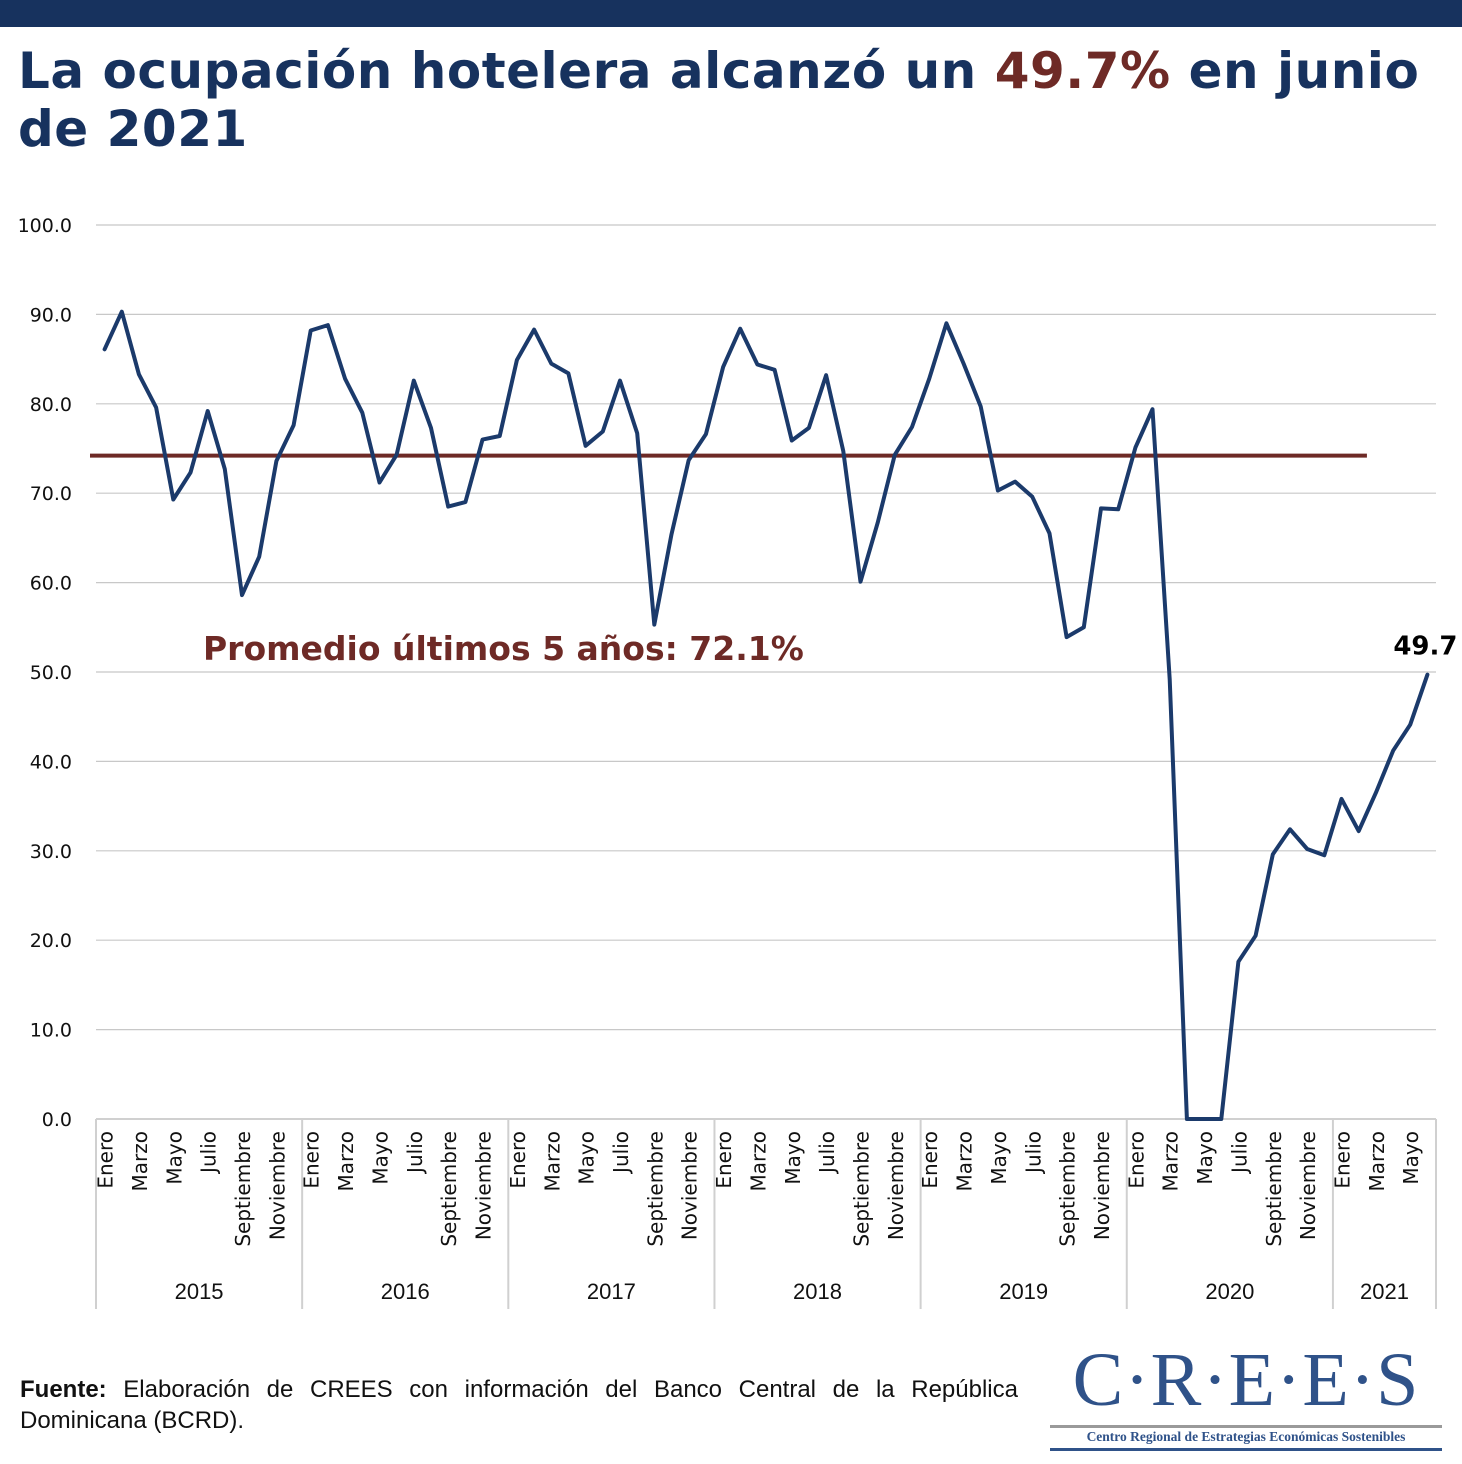 Image resolution: width=1462 pixels, height=1464 pixels. What do you see at coordinates (1229, 1291) in the screenshot?
I see `x-tick-label-year: 2020` at bounding box center [1229, 1291].